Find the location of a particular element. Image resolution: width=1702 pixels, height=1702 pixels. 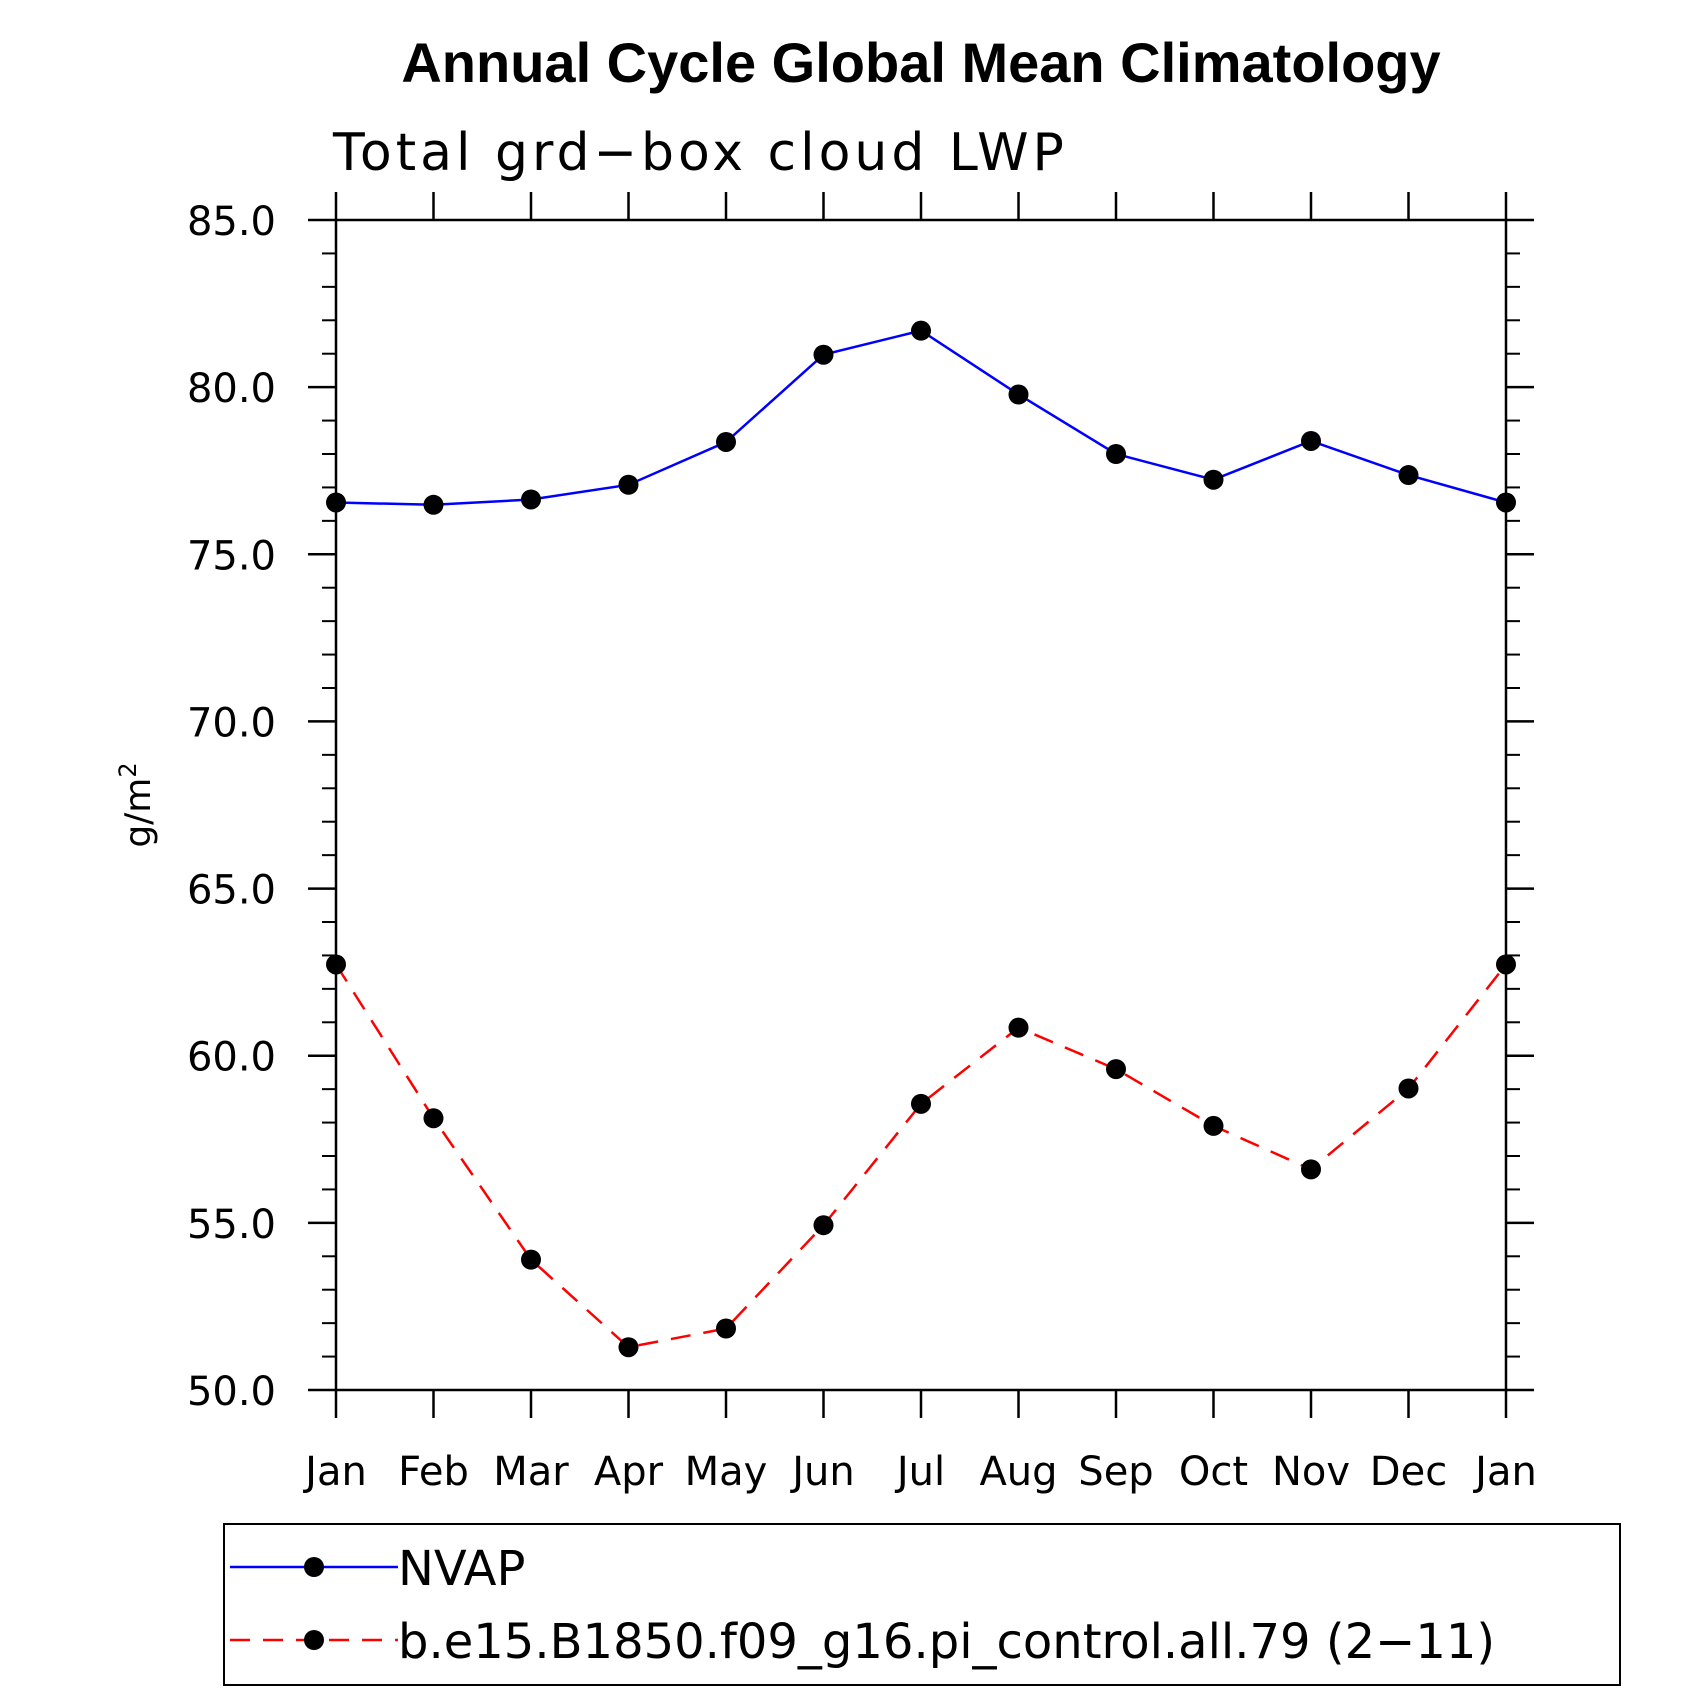

y-tick-label: 55.0 is located at coordinates (231, 1225).